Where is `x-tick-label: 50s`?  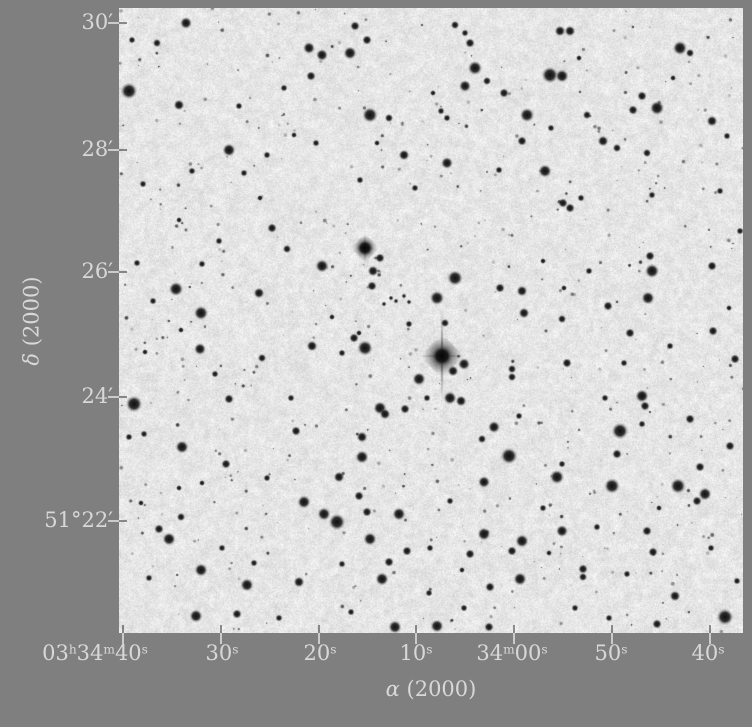
x-tick-label: 50s is located at coordinates (611, 653).